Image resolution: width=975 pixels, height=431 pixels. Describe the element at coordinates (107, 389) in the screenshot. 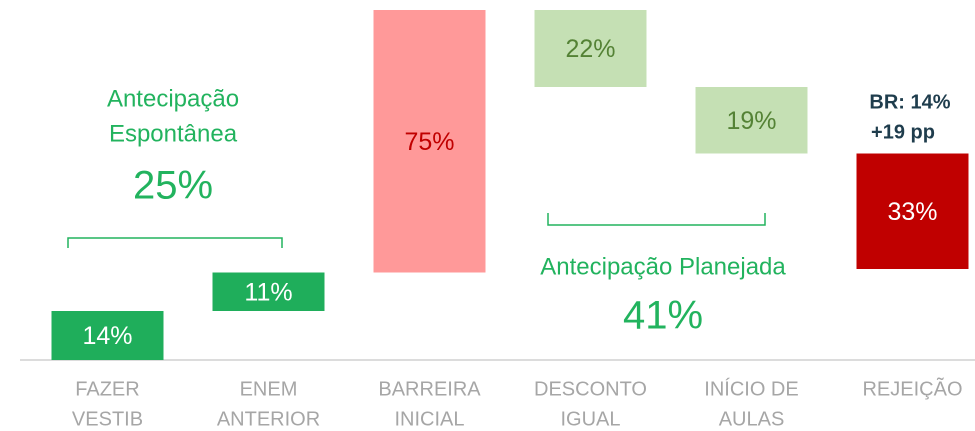

I see `x-tick-label: FAZER` at that location.